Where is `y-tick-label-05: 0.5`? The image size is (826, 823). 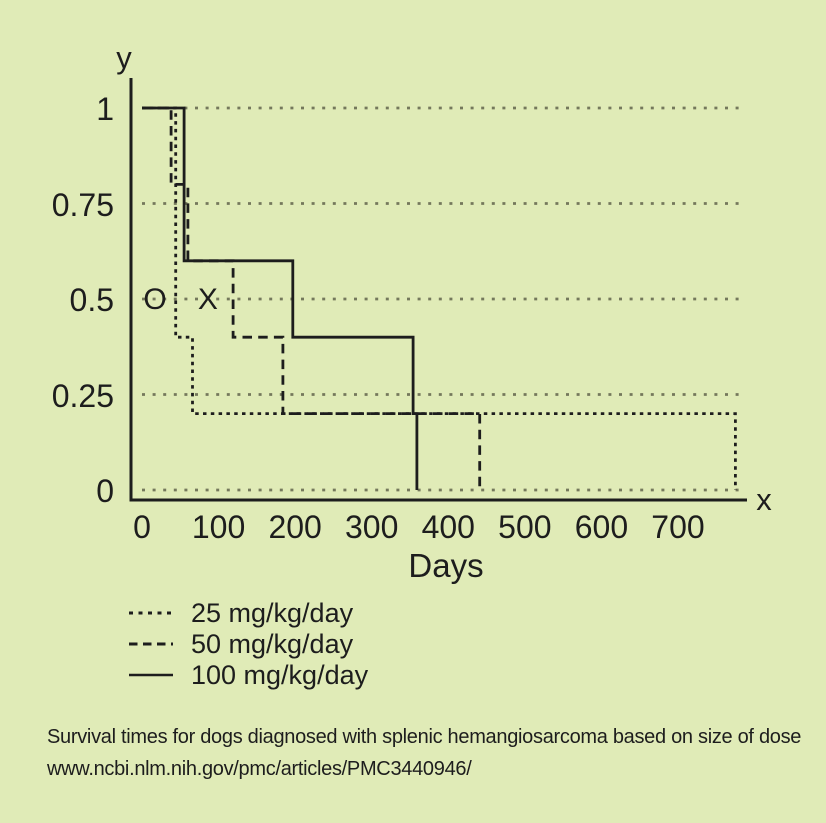 y-tick-label-05: 0.5 is located at coordinates (91, 300).